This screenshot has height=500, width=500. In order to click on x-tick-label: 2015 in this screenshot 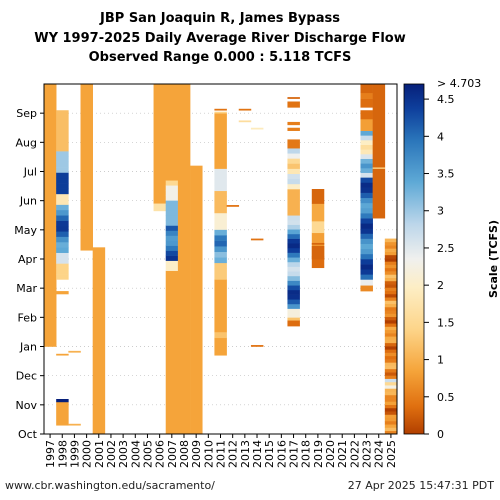, I will do `click(269, 454)`.